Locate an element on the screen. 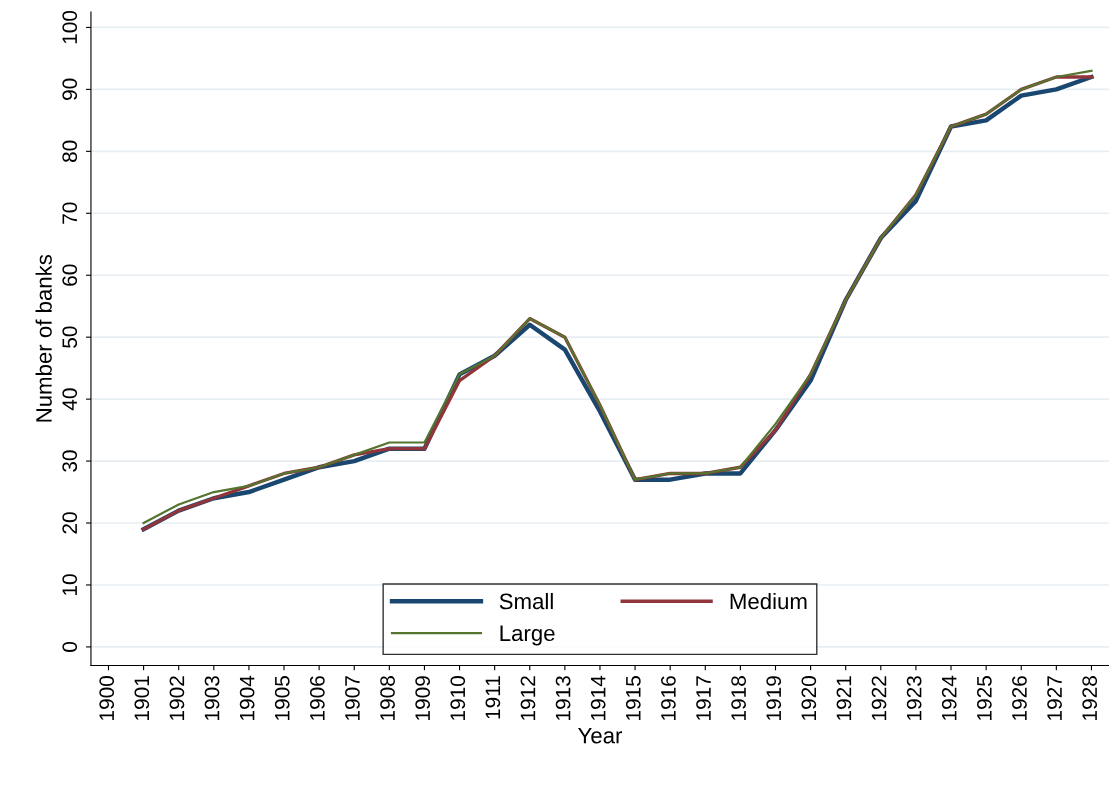 The height and width of the screenshot is (797, 1109). x-tick-label: 1927 is located at coordinates (1054, 698).